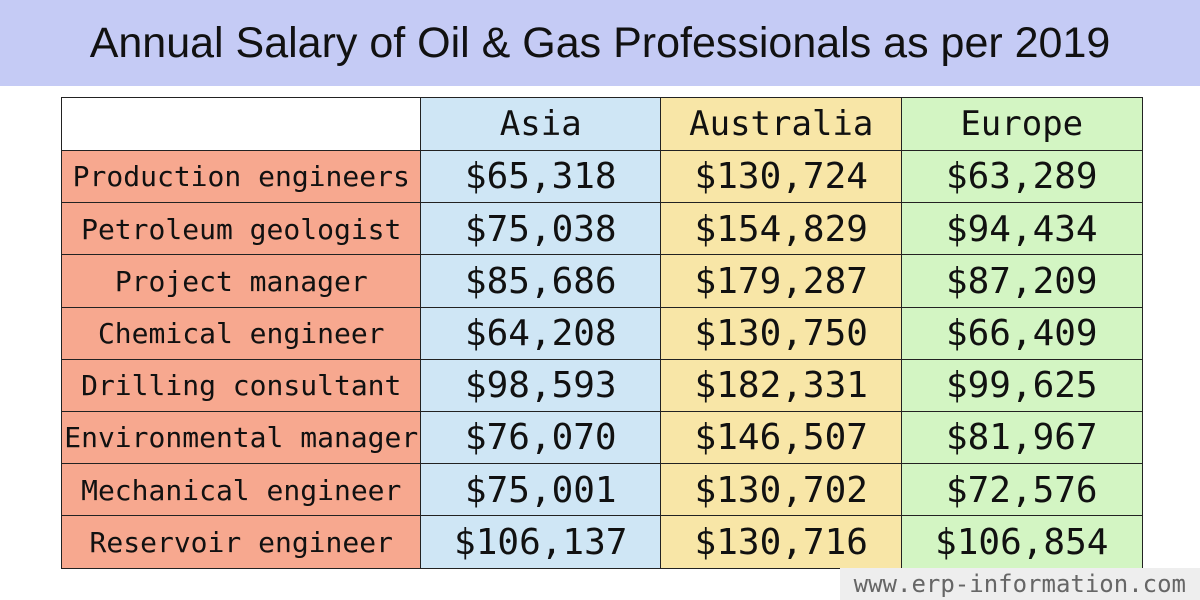  Describe the element at coordinates (241, 385) in the screenshot. I see `row-label: Drilling consultant` at that location.